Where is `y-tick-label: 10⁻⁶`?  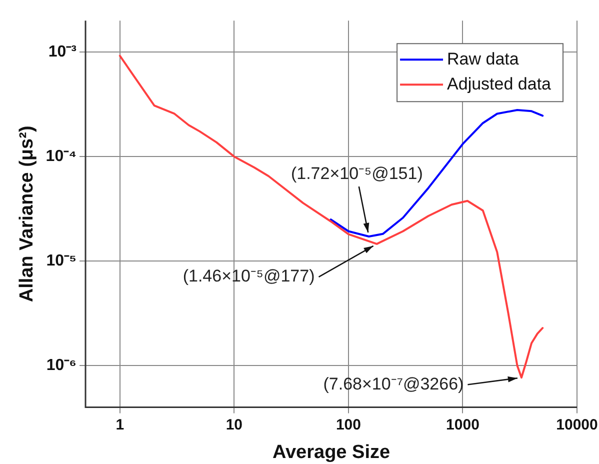 y-tick-label: 10⁻⁶ is located at coordinates (61, 365).